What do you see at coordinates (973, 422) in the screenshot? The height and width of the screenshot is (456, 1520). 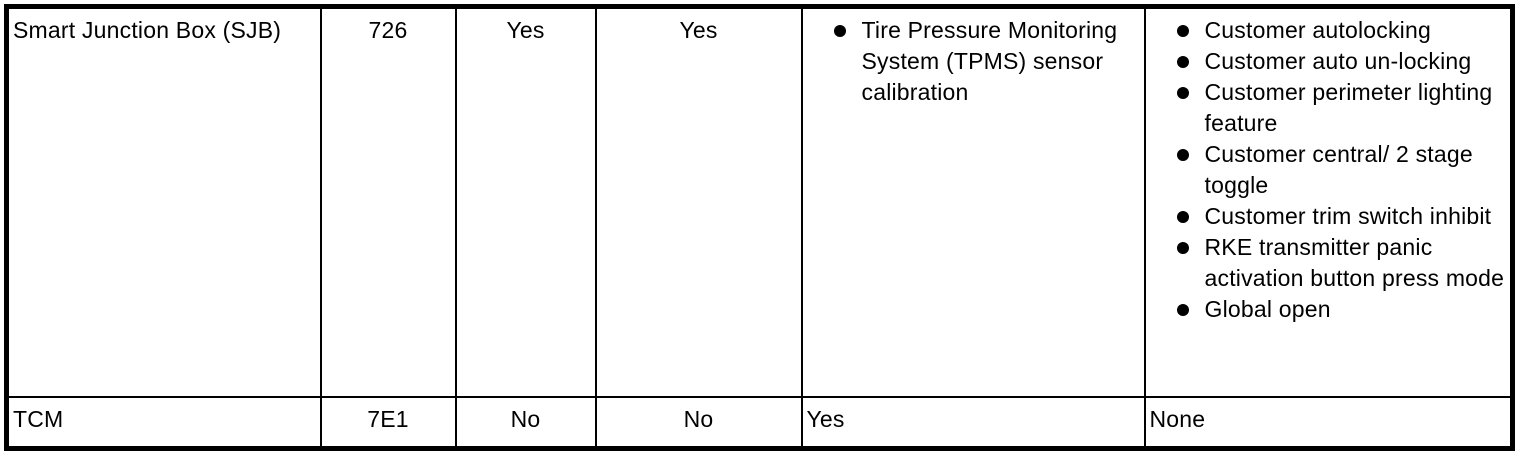 I see `cell-procedures: Yes` at bounding box center [973, 422].